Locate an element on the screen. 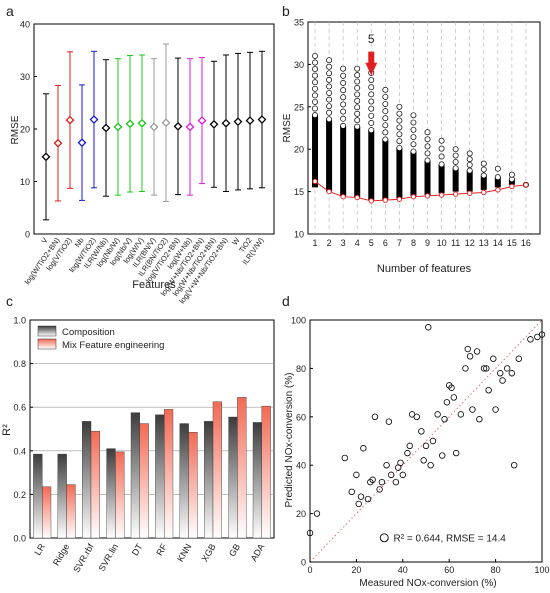  panel-b-ytick-label: 10 is located at coordinates (299, 235).